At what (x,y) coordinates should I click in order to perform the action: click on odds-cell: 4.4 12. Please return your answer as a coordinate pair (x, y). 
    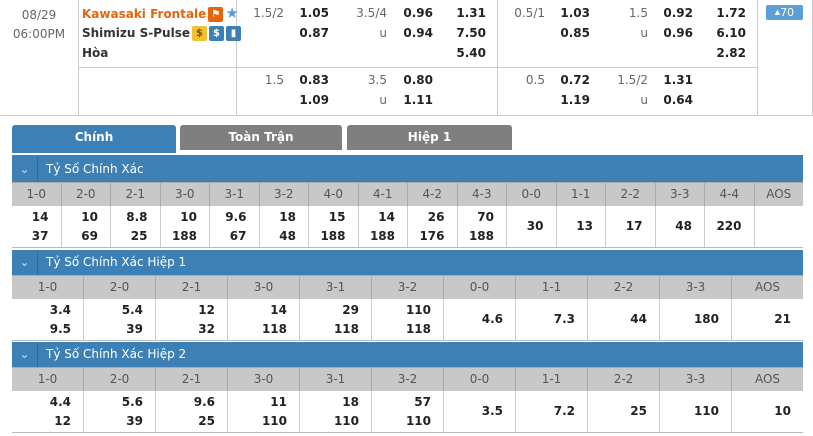
    Looking at the image, I should click on (48, 411).